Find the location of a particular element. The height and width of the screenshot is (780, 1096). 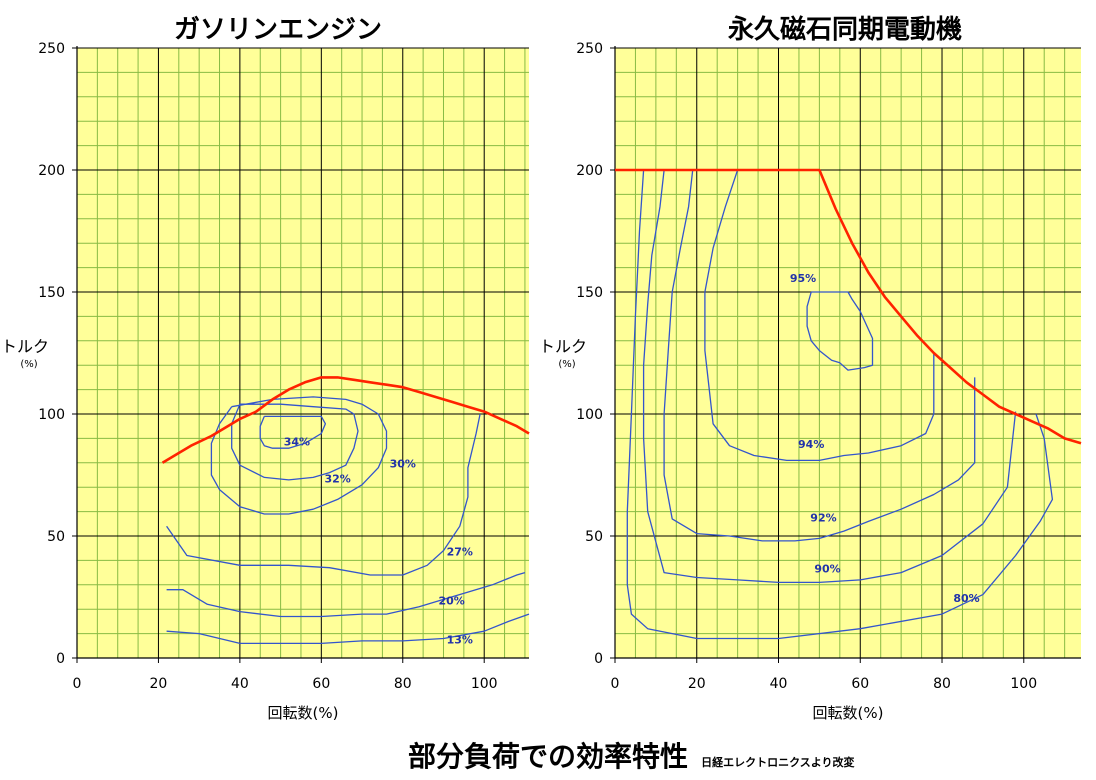

contour-label: 34% is located at coordinates (297, 442).